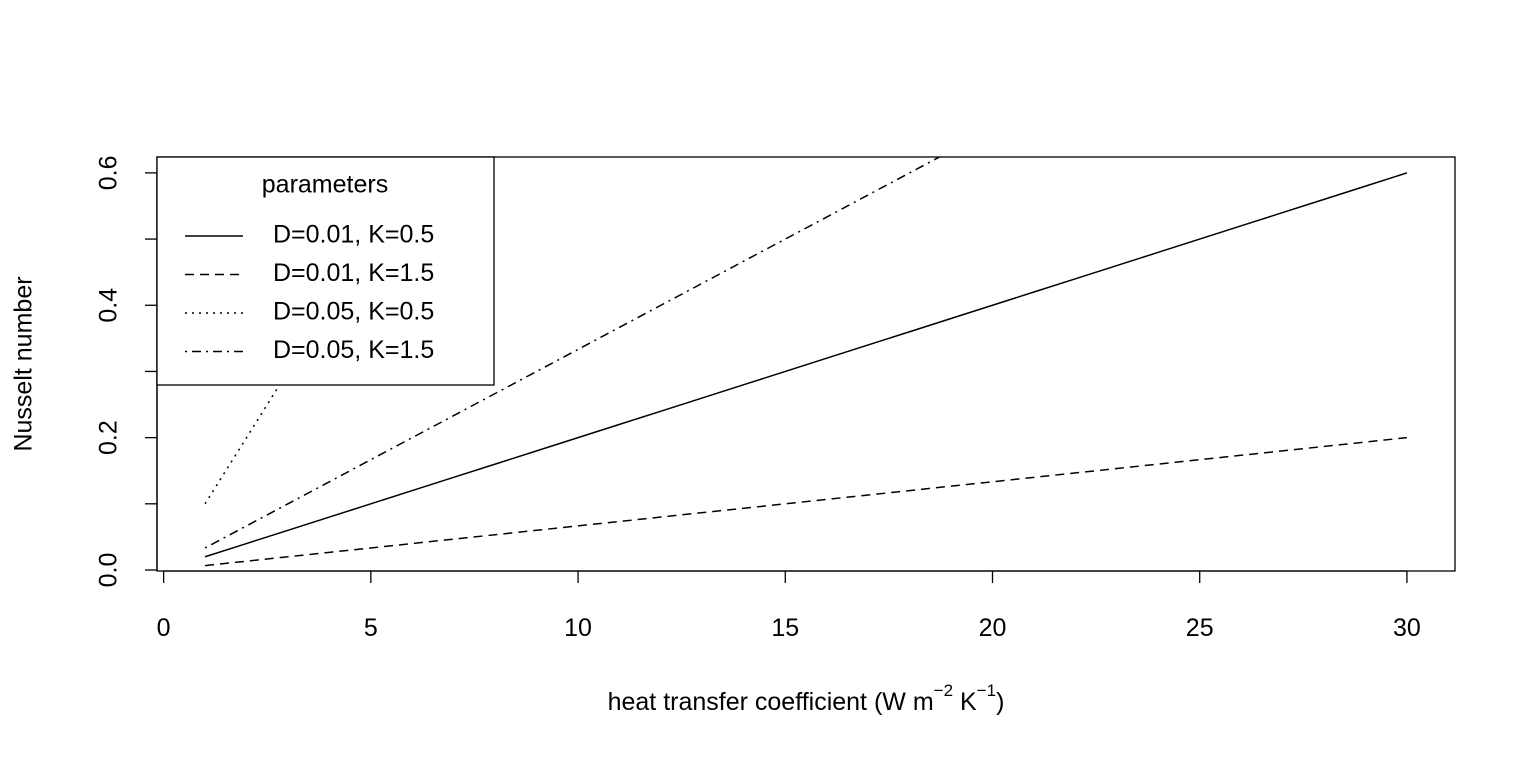  I want to click on legend-label: D=0.01, K=1.5, so click(353, 273).